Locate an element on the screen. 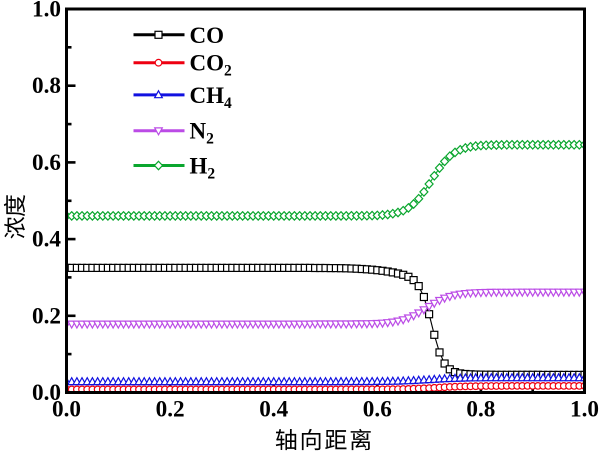 The width and height of the screenshot is (600, 457). svg-text: CO is located at coordinates (207, 35).